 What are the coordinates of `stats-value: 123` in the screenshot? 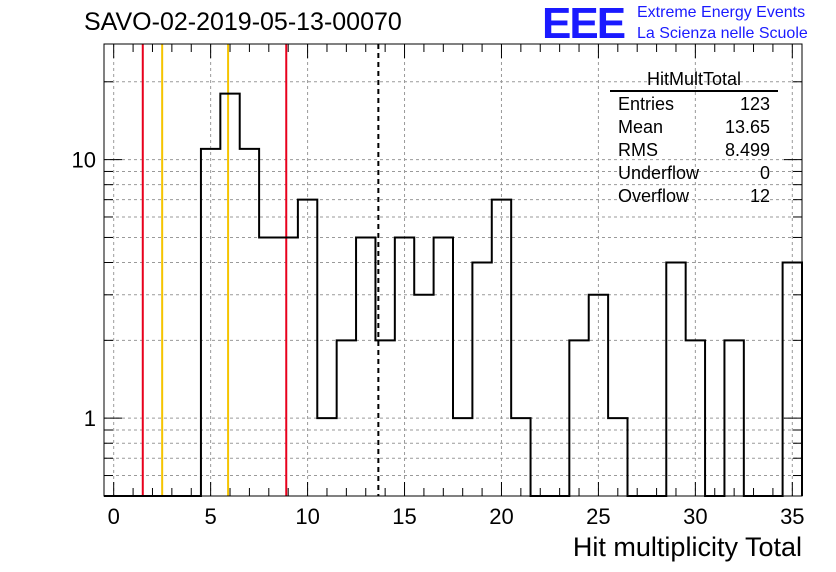 It's located at (754, 104).